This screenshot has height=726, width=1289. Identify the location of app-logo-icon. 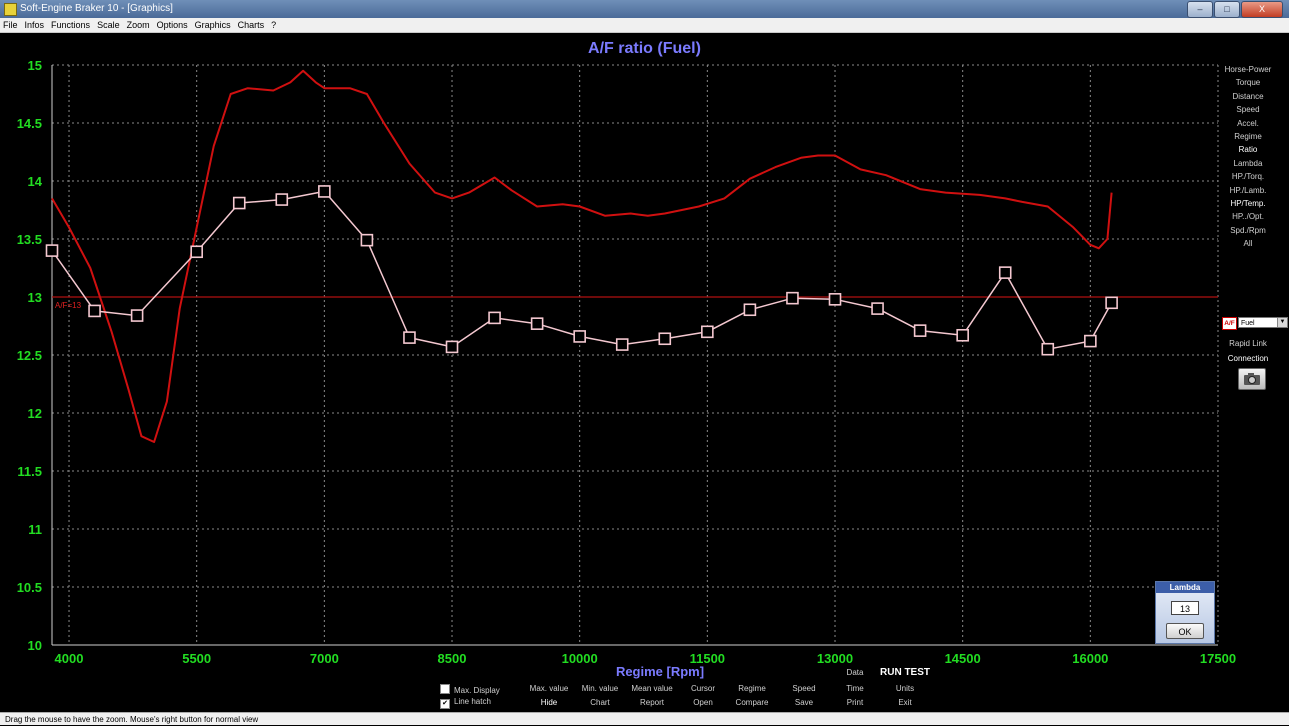
(10, 9).